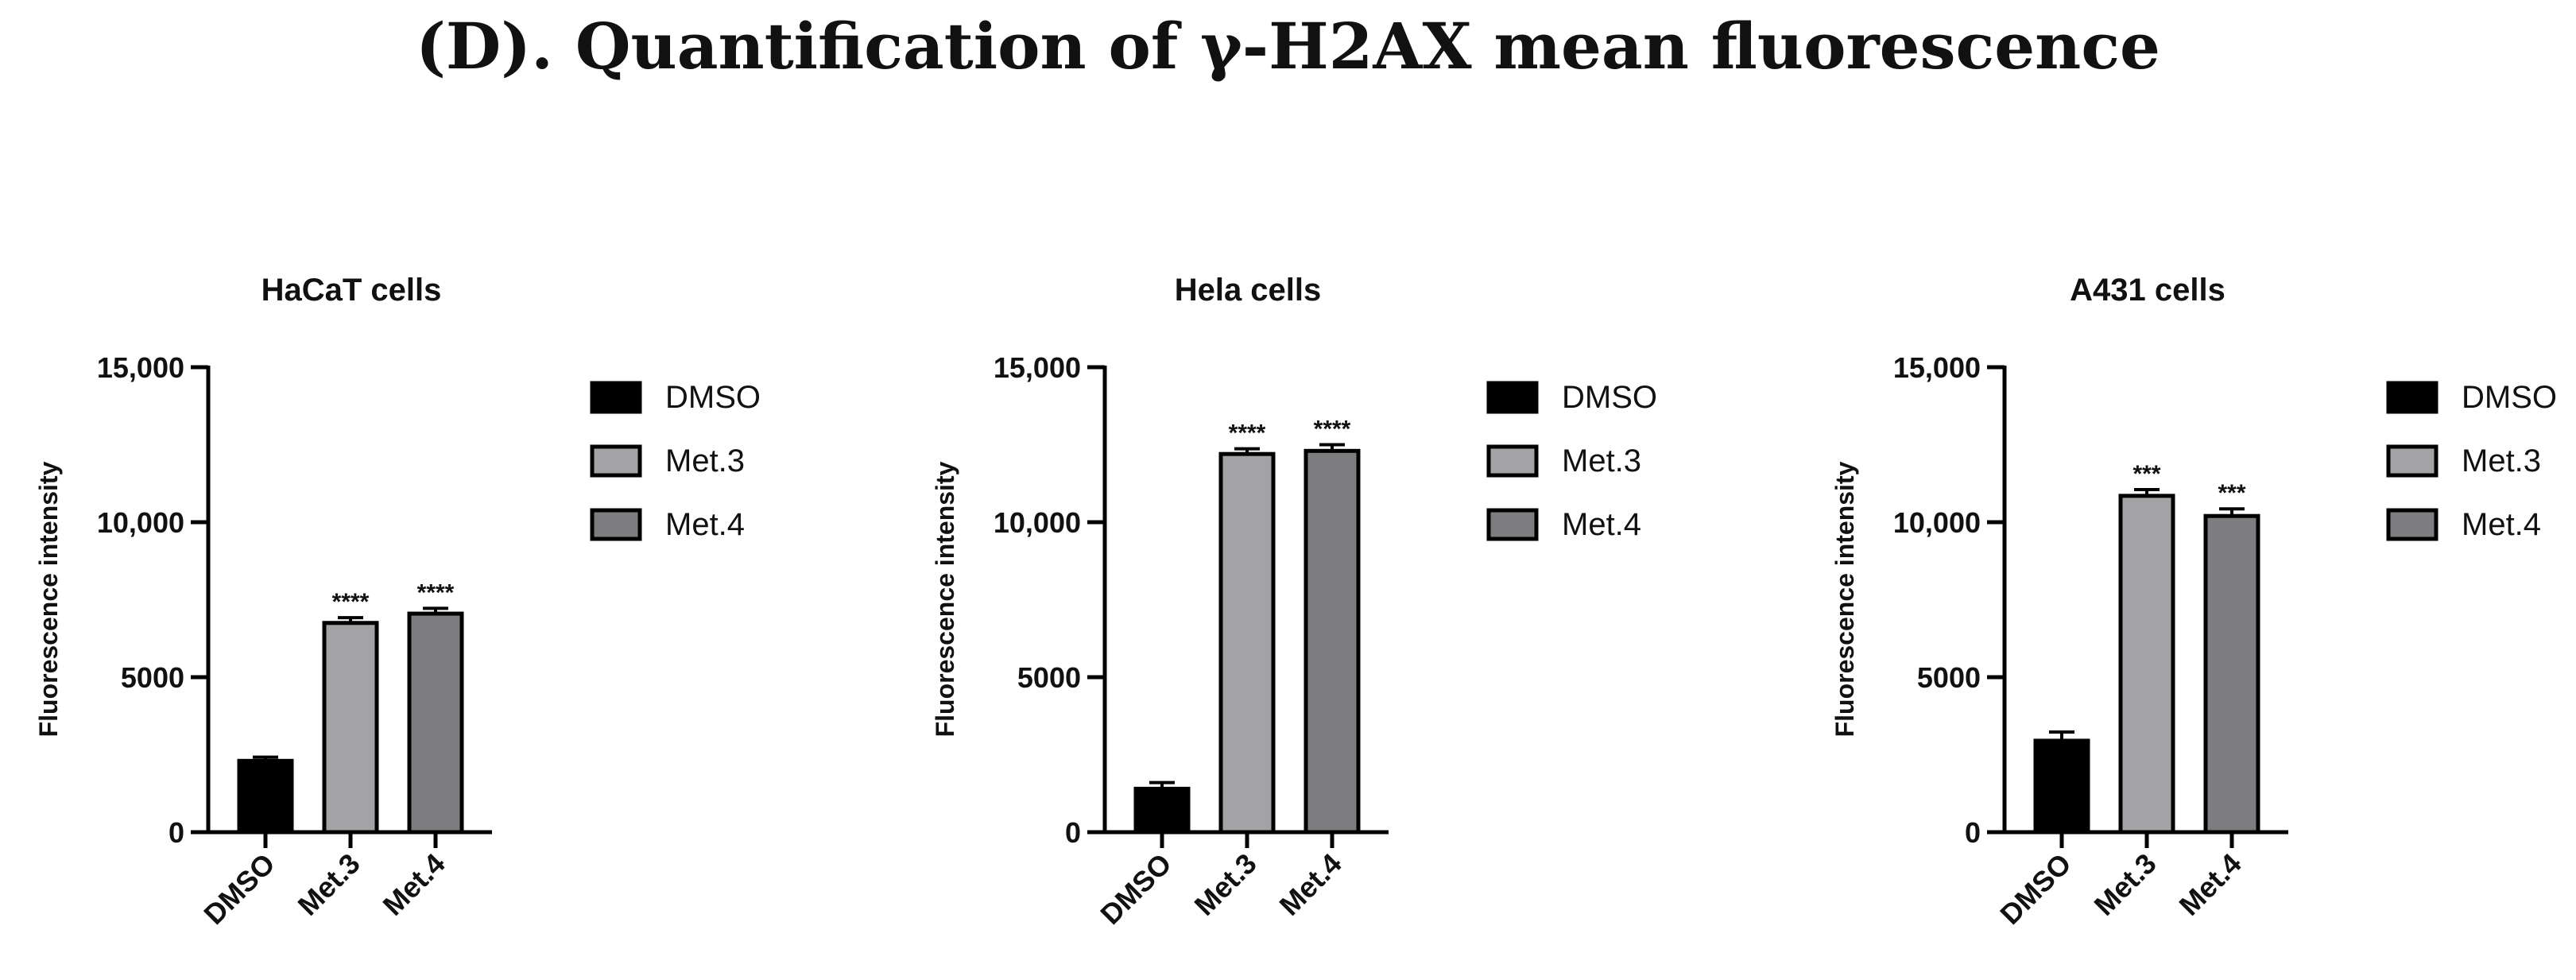 This screenshot has width=2576, height=980. Describe the element at coordinates (1248, 291) in the screenshot. I see `chart-title: Hela cells` at that location.